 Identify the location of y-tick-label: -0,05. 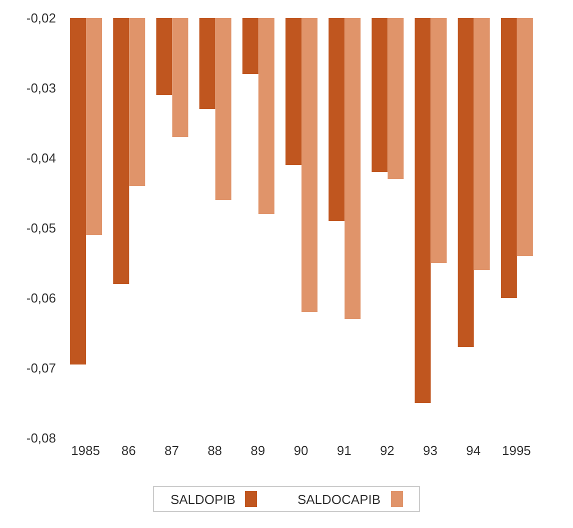
(41, 228).